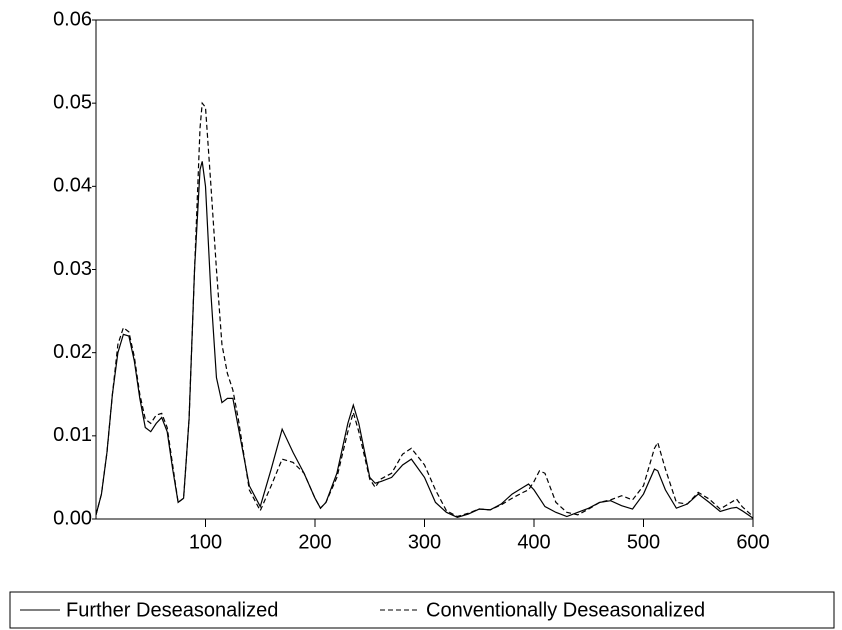 This screenshot has width=842, height=630. Describe the element at coordinates (643, 542) in the screenshot. I see `x-tick-label: 500` at that location.